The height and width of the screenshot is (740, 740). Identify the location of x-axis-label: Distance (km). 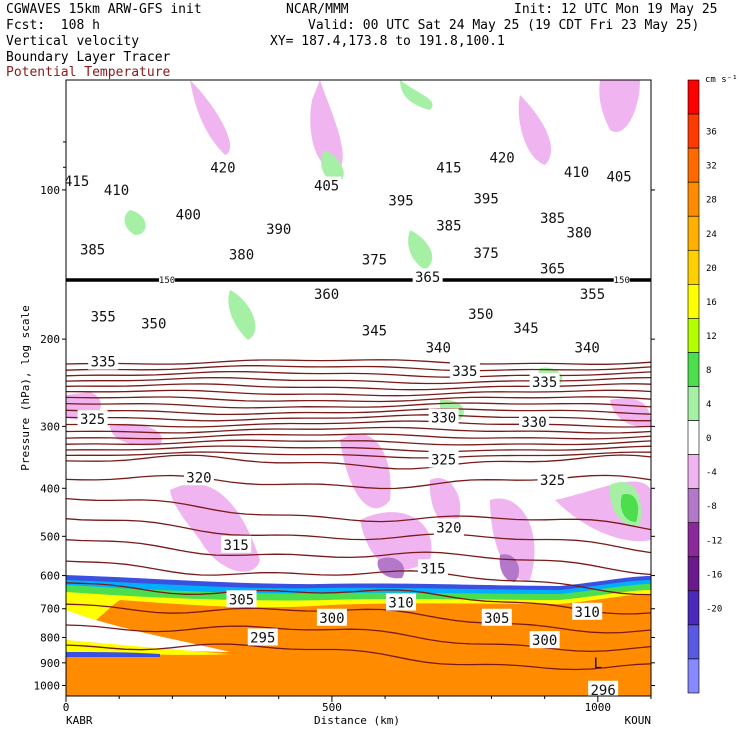
(357, 720).